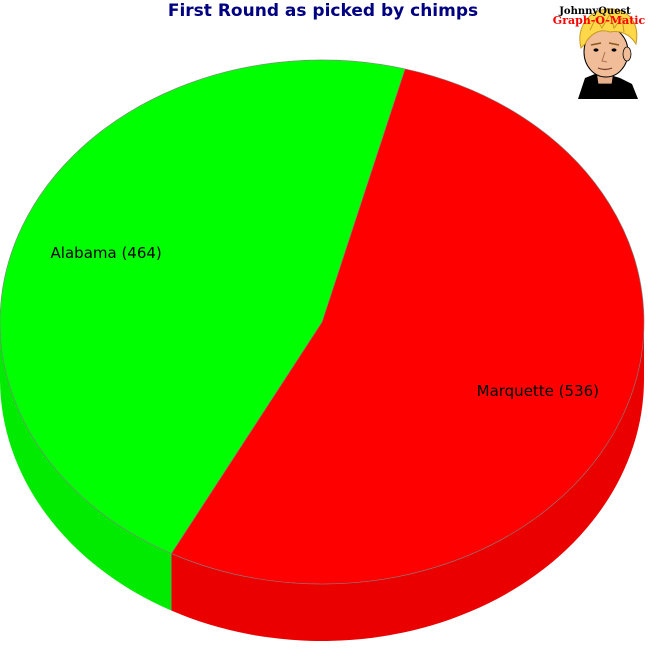  Describe the element at coordinates (323, 11) in the screenshot. I see `chart-title: First Round as picked by chimps` at that location.